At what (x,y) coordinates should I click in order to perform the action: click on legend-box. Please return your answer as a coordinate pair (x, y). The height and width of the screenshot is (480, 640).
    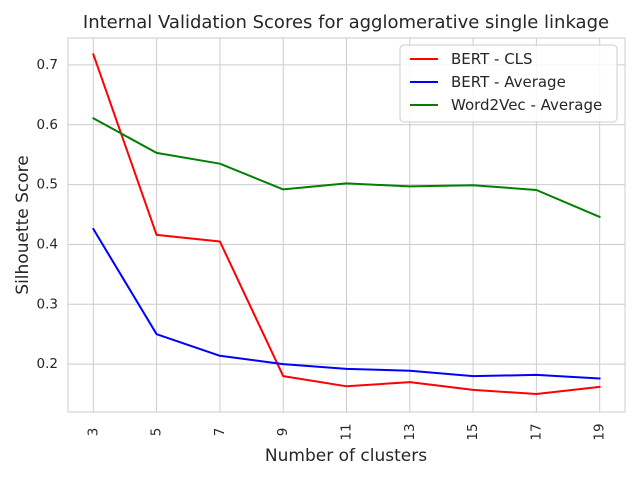
    Looking at the image, I should click on (508, 83).